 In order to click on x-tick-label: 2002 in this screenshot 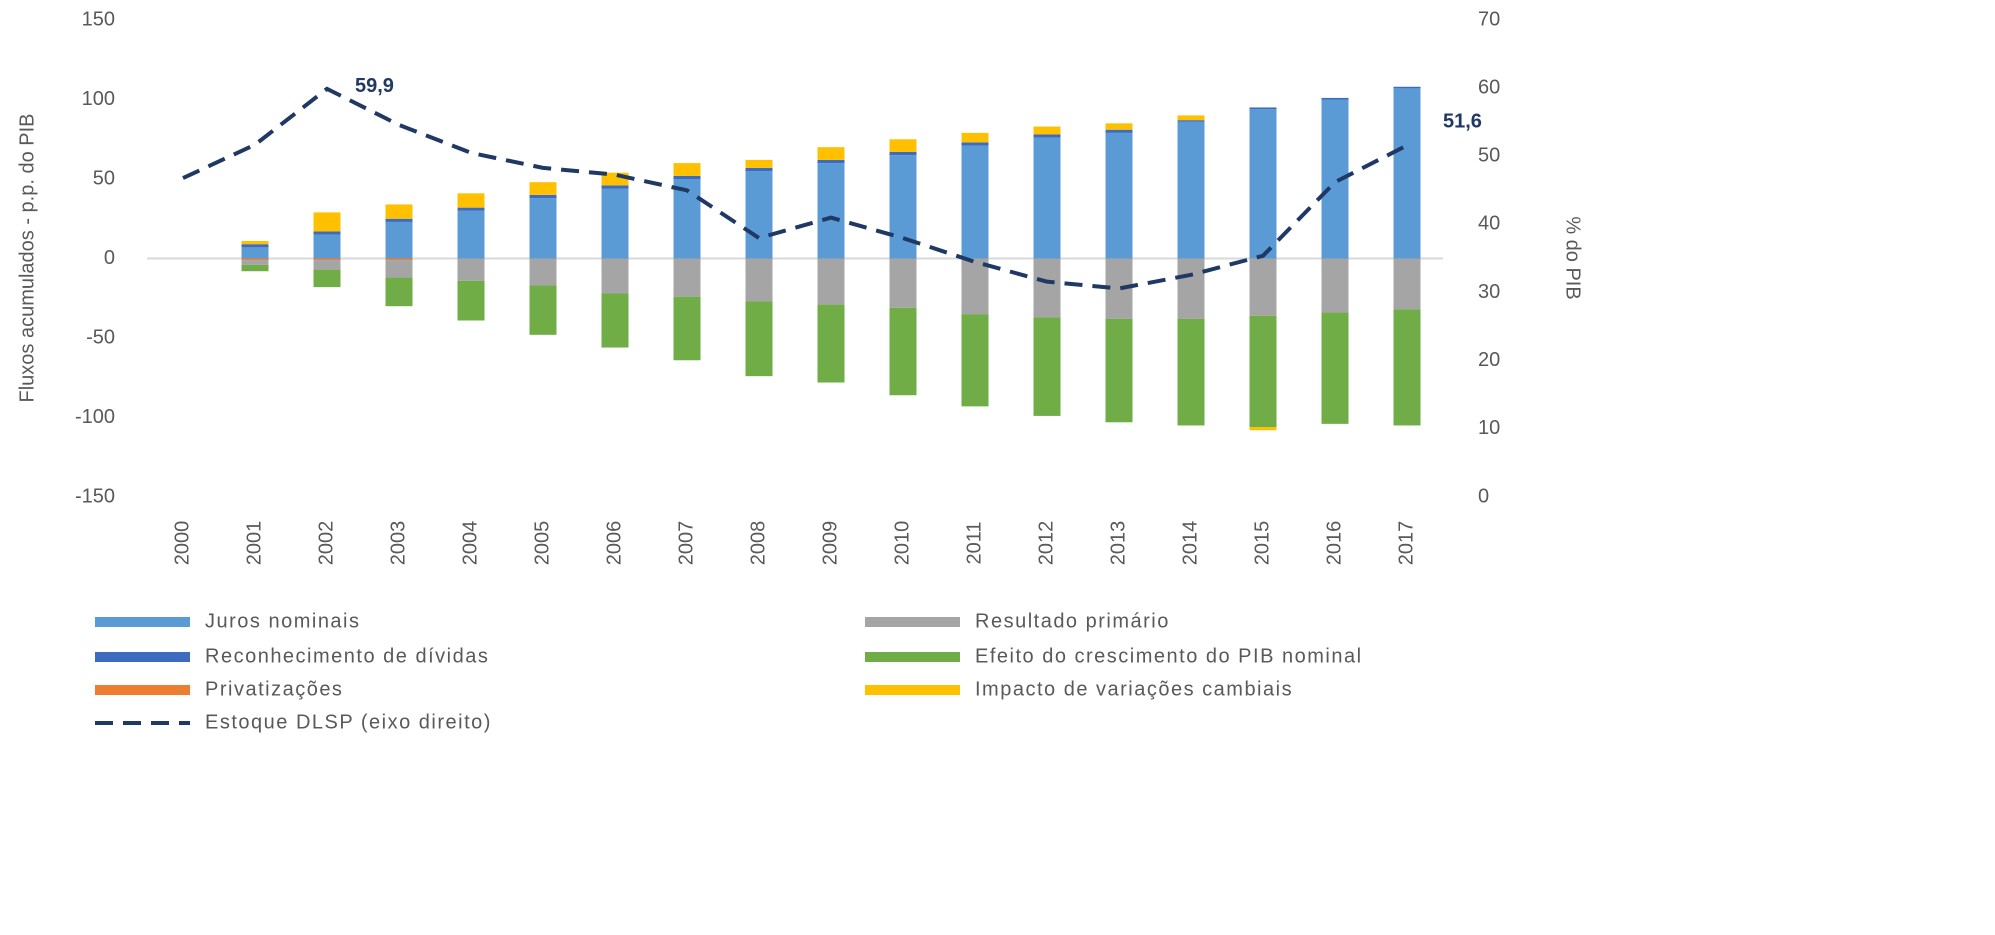, I will do `click(326, 543)`.